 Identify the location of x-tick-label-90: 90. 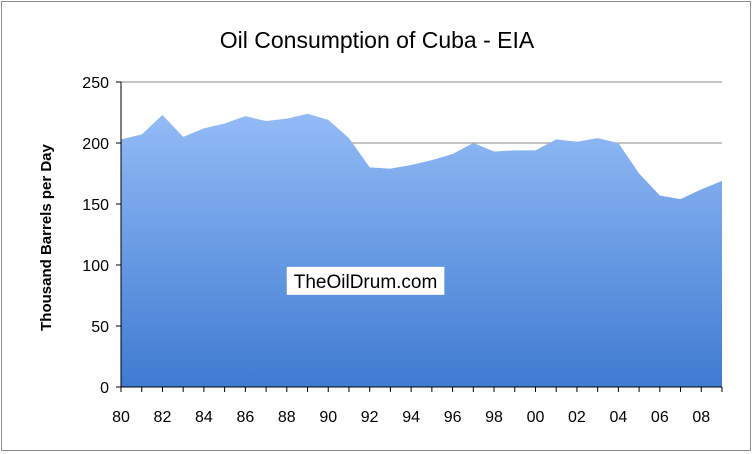
(328, 417).